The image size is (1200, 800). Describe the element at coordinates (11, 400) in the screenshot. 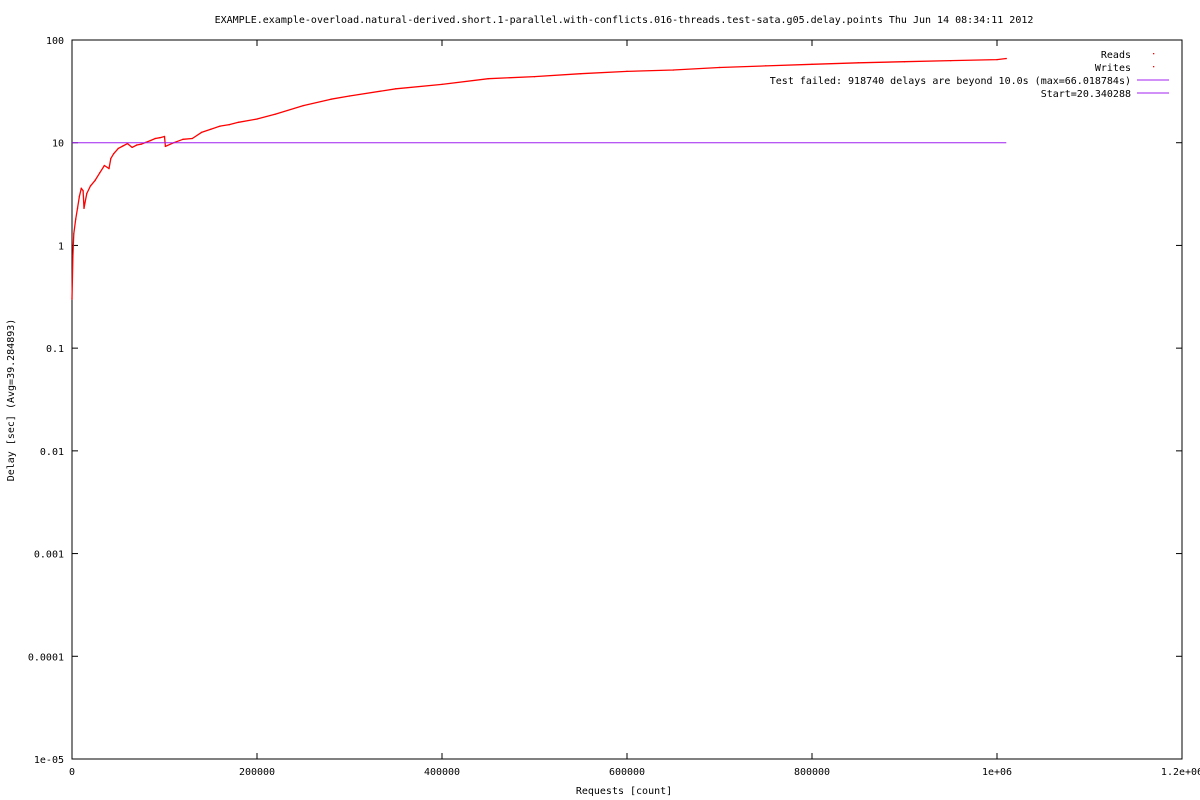

I see `y-axis-label: Delay [sec] (Avg=39.284893)` at that location.